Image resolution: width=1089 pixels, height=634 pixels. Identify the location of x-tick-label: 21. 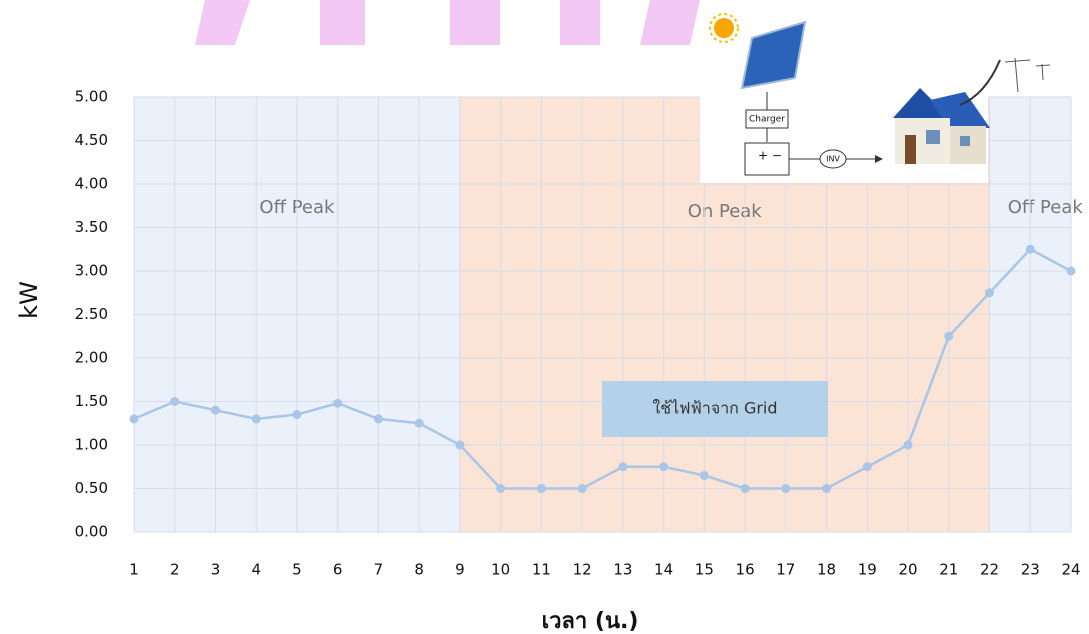
(948, 570).